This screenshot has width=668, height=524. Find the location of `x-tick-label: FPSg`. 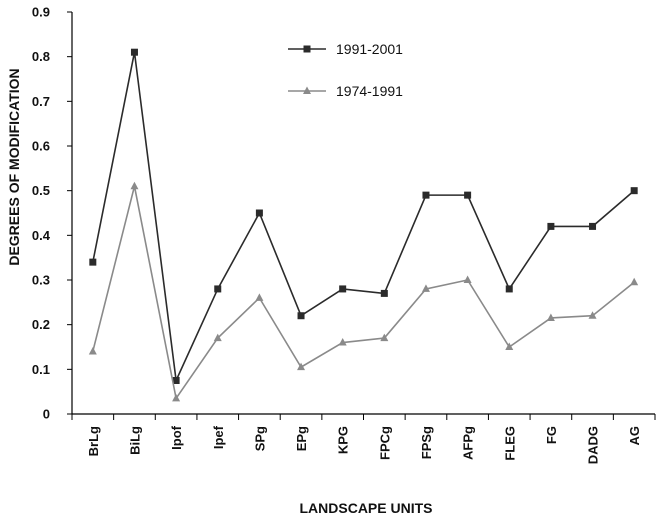

x-tick-label: FPSg is located at coordinates (426, 442).